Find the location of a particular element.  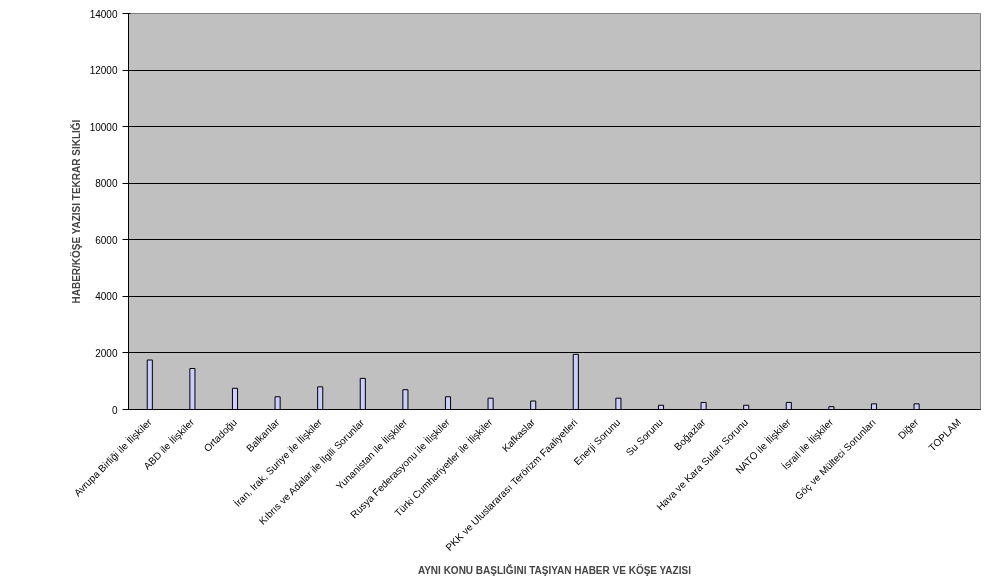

x-axis-title: AYNI KONU BAŞLIĞINI TAŞIYAN HABER VE KÖŞE YAZISI is located at coordinates (554, 569).